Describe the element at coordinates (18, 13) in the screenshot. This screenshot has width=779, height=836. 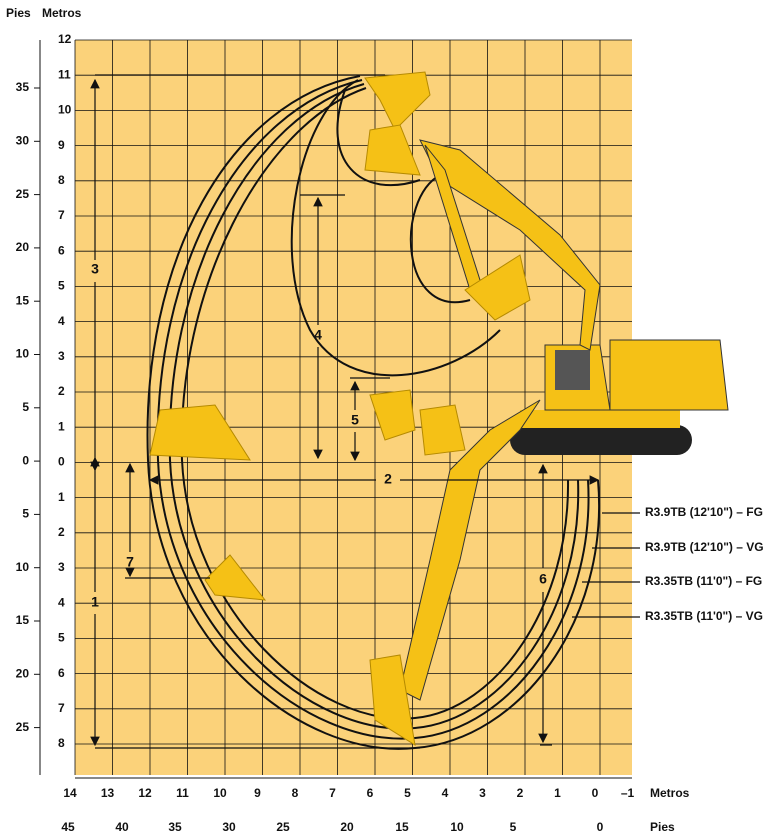
I see `feet-label: Pies` at that location.